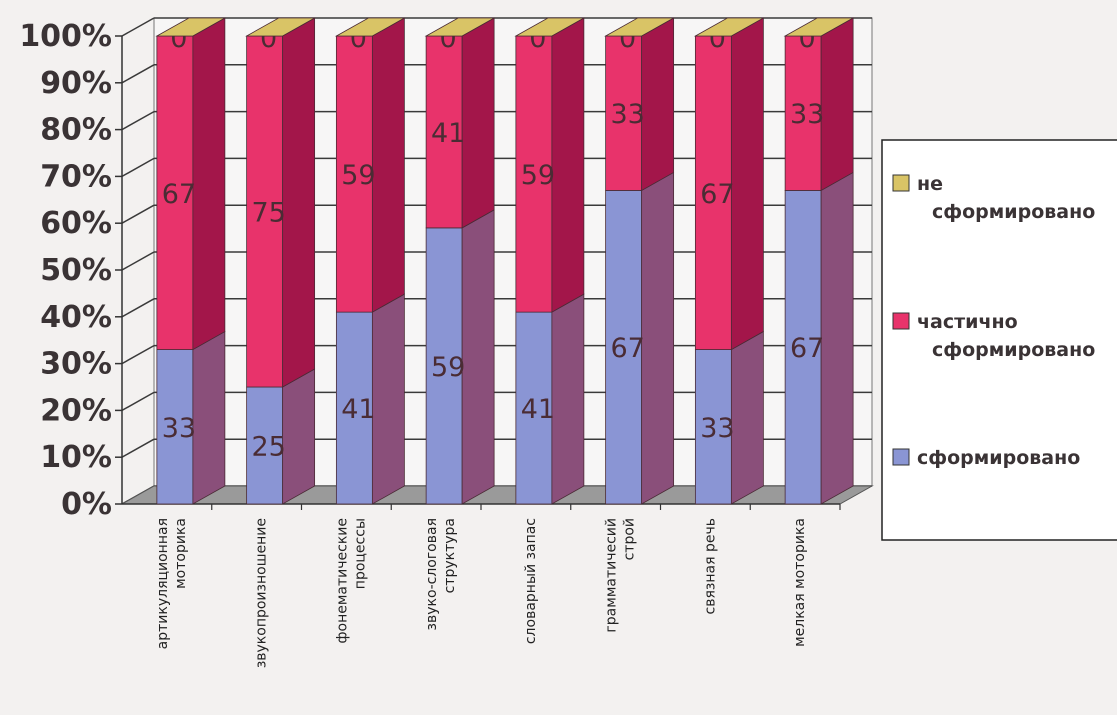  What do you see at coordinates (76, 176) in the screenshot?
I see `y-tick-label: 70%` at bounding box center [76, 176].